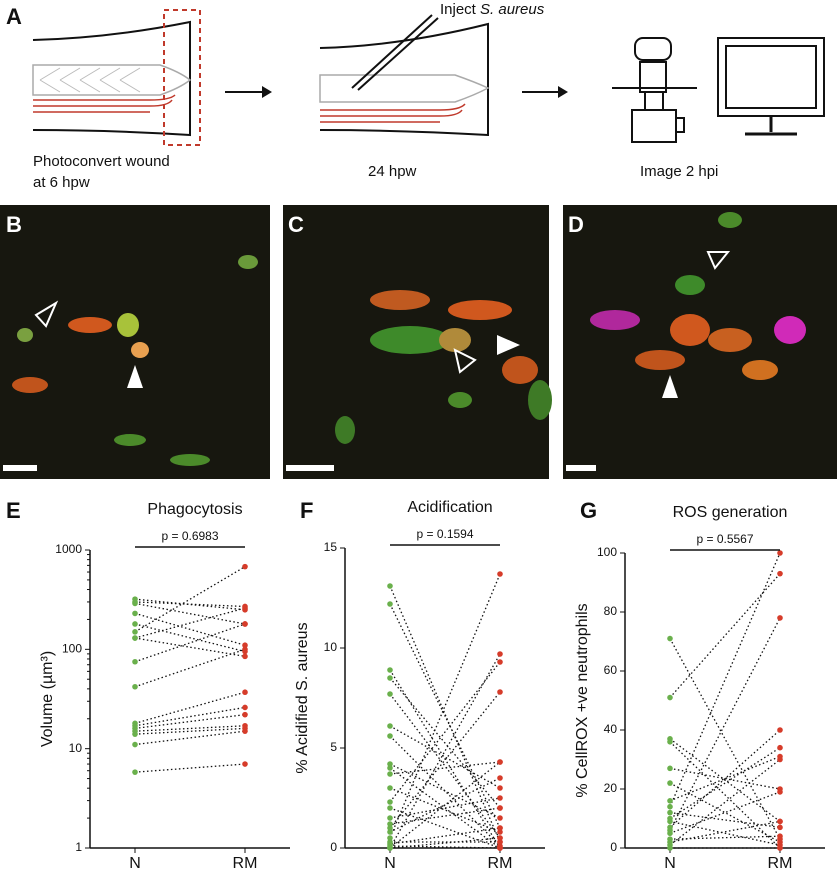 The image size is (837, 872). What do you see at coordinates (302, 697) in the screenshot?
I see `y-axis-label: % Acidified S. aureus` at bounding box center [302, 697].